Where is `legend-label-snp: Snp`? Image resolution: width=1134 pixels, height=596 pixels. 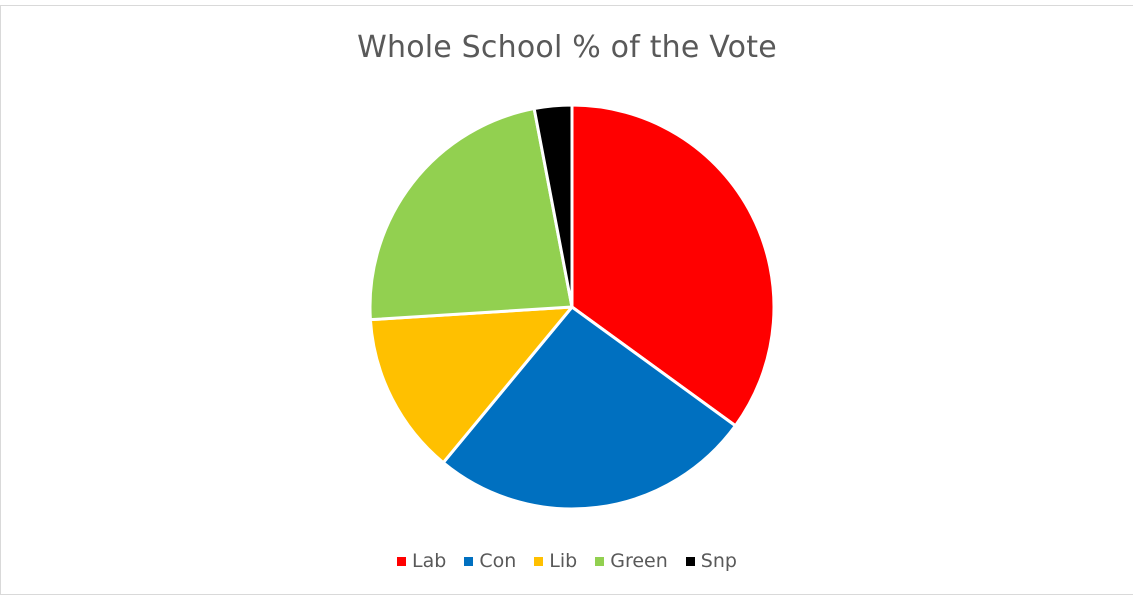
legend-label-snp: Snp is located at coordinates (718, 561).